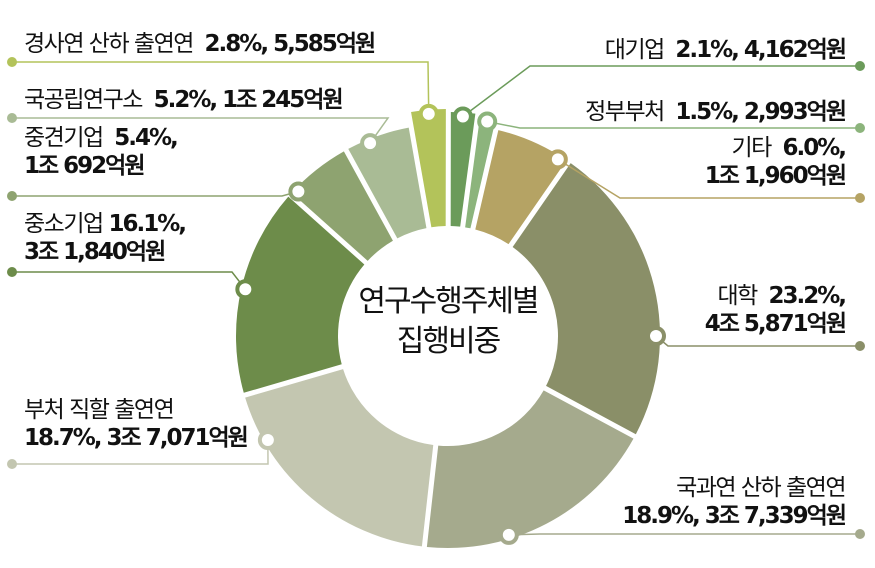  Describe the element at coordinates (775, 310) in the screenshot. I see `label-daehak: 대학 23.2%, 4조 5,871억원` at that location.